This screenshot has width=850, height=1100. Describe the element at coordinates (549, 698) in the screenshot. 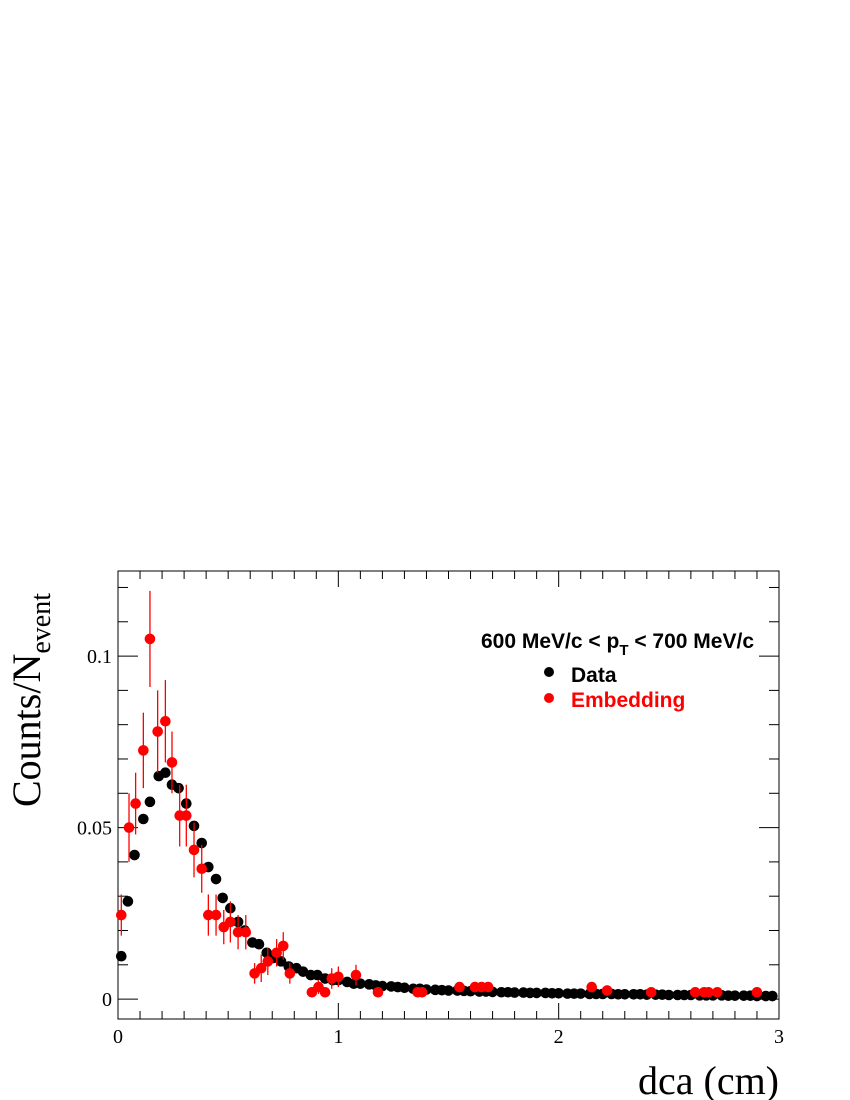

I see `legend-marker-embedding` at that location.